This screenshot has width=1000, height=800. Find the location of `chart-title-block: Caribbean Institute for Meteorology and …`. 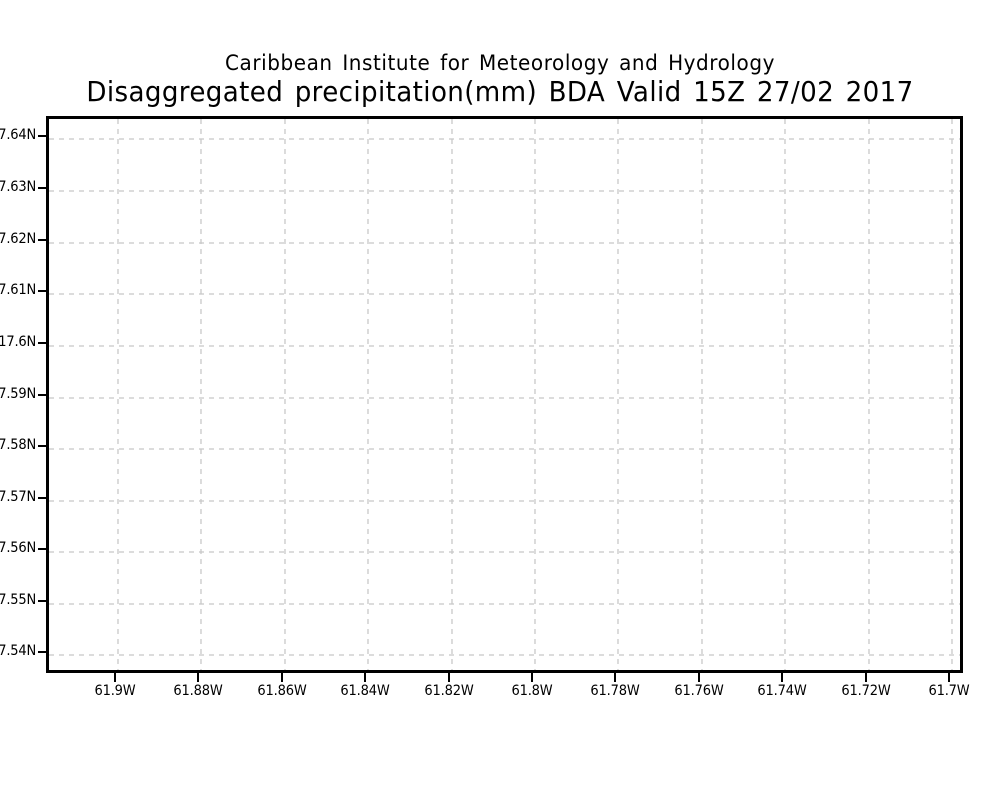

chart-title-block: Caribbean Institute for Meteorology and … is located at coordinates (500, 80).